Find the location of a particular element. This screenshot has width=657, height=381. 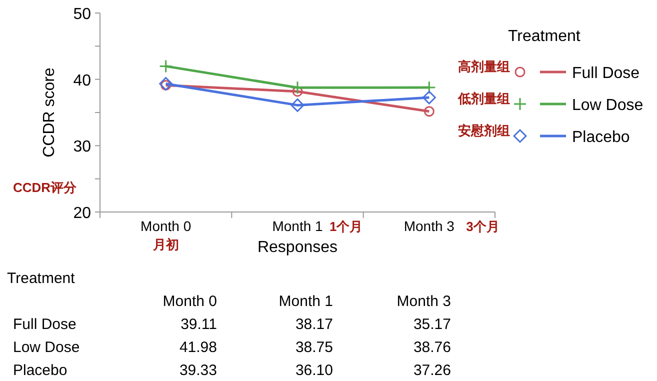

text: 3个月 is located at coordinates (483, 226).